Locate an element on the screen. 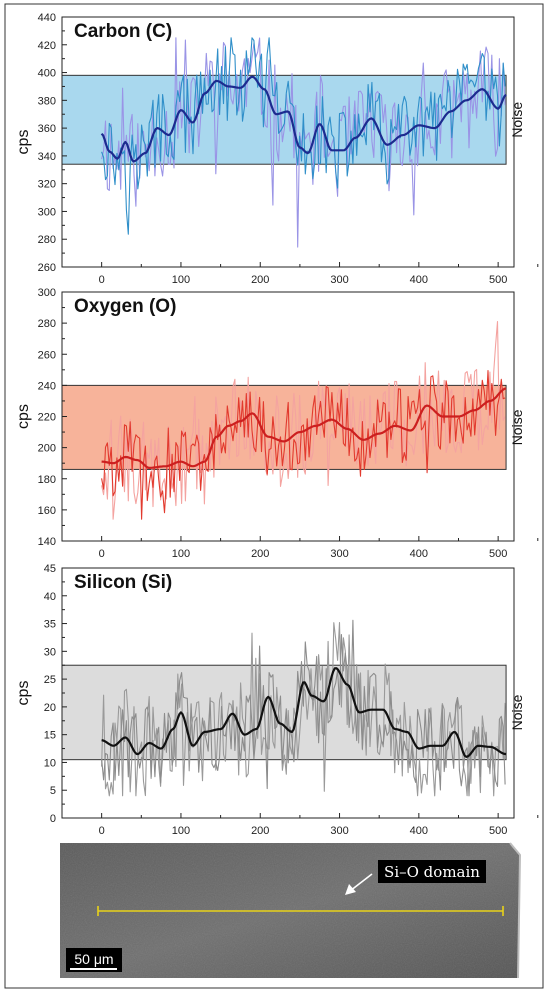 The image size is (550, 994). sem-micrograph: Si–O domain 50 μm is located at coordinates (291, 910).